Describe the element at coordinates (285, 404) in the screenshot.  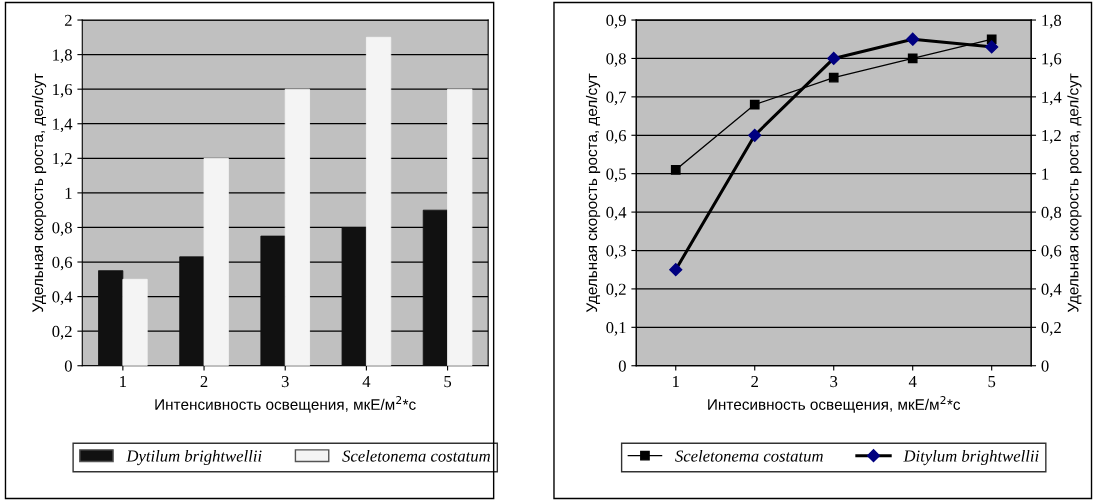
I see `x-axis-title: Интенсивность освещения, мкЕ/м$^{2}$*с` at that location.